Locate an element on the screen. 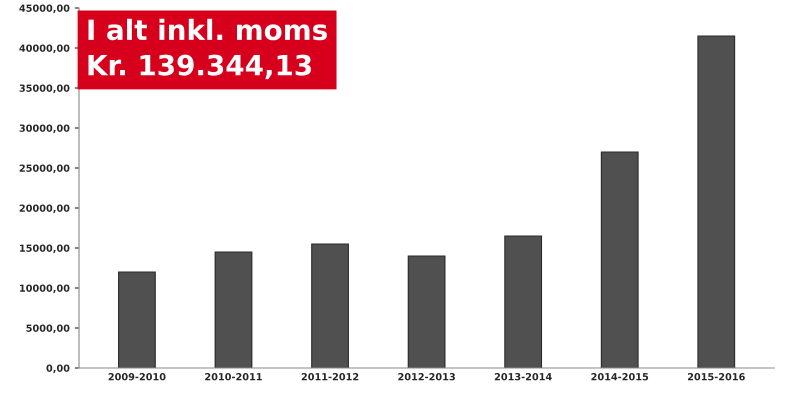 The image size is (790, 400). x-tick-label: 2014-2015 is located at coordinates (619, 376).